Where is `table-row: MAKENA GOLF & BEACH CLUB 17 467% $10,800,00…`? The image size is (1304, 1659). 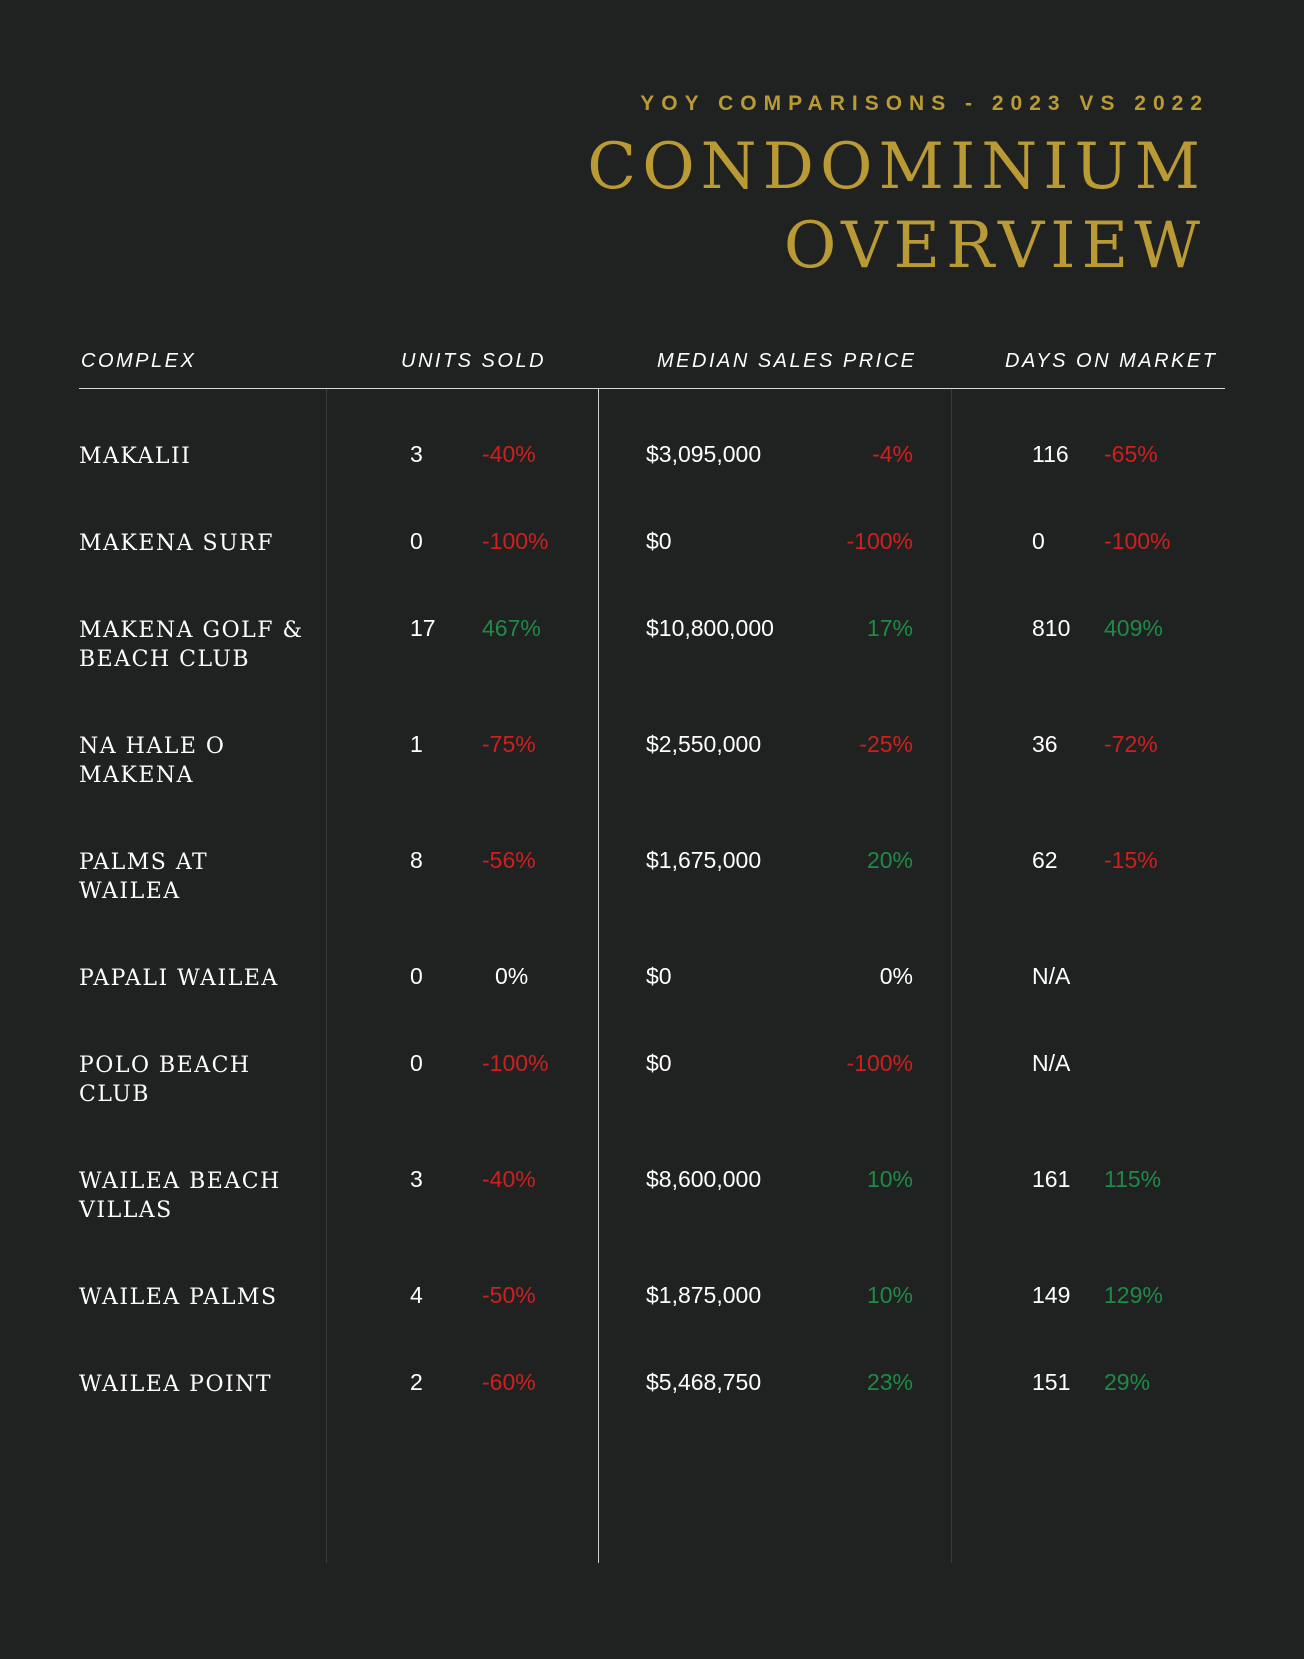 table-row: MAKENA GOLF & BEACH CLUB 17 467% $10,800,00… is located at coordinates (652, 644).